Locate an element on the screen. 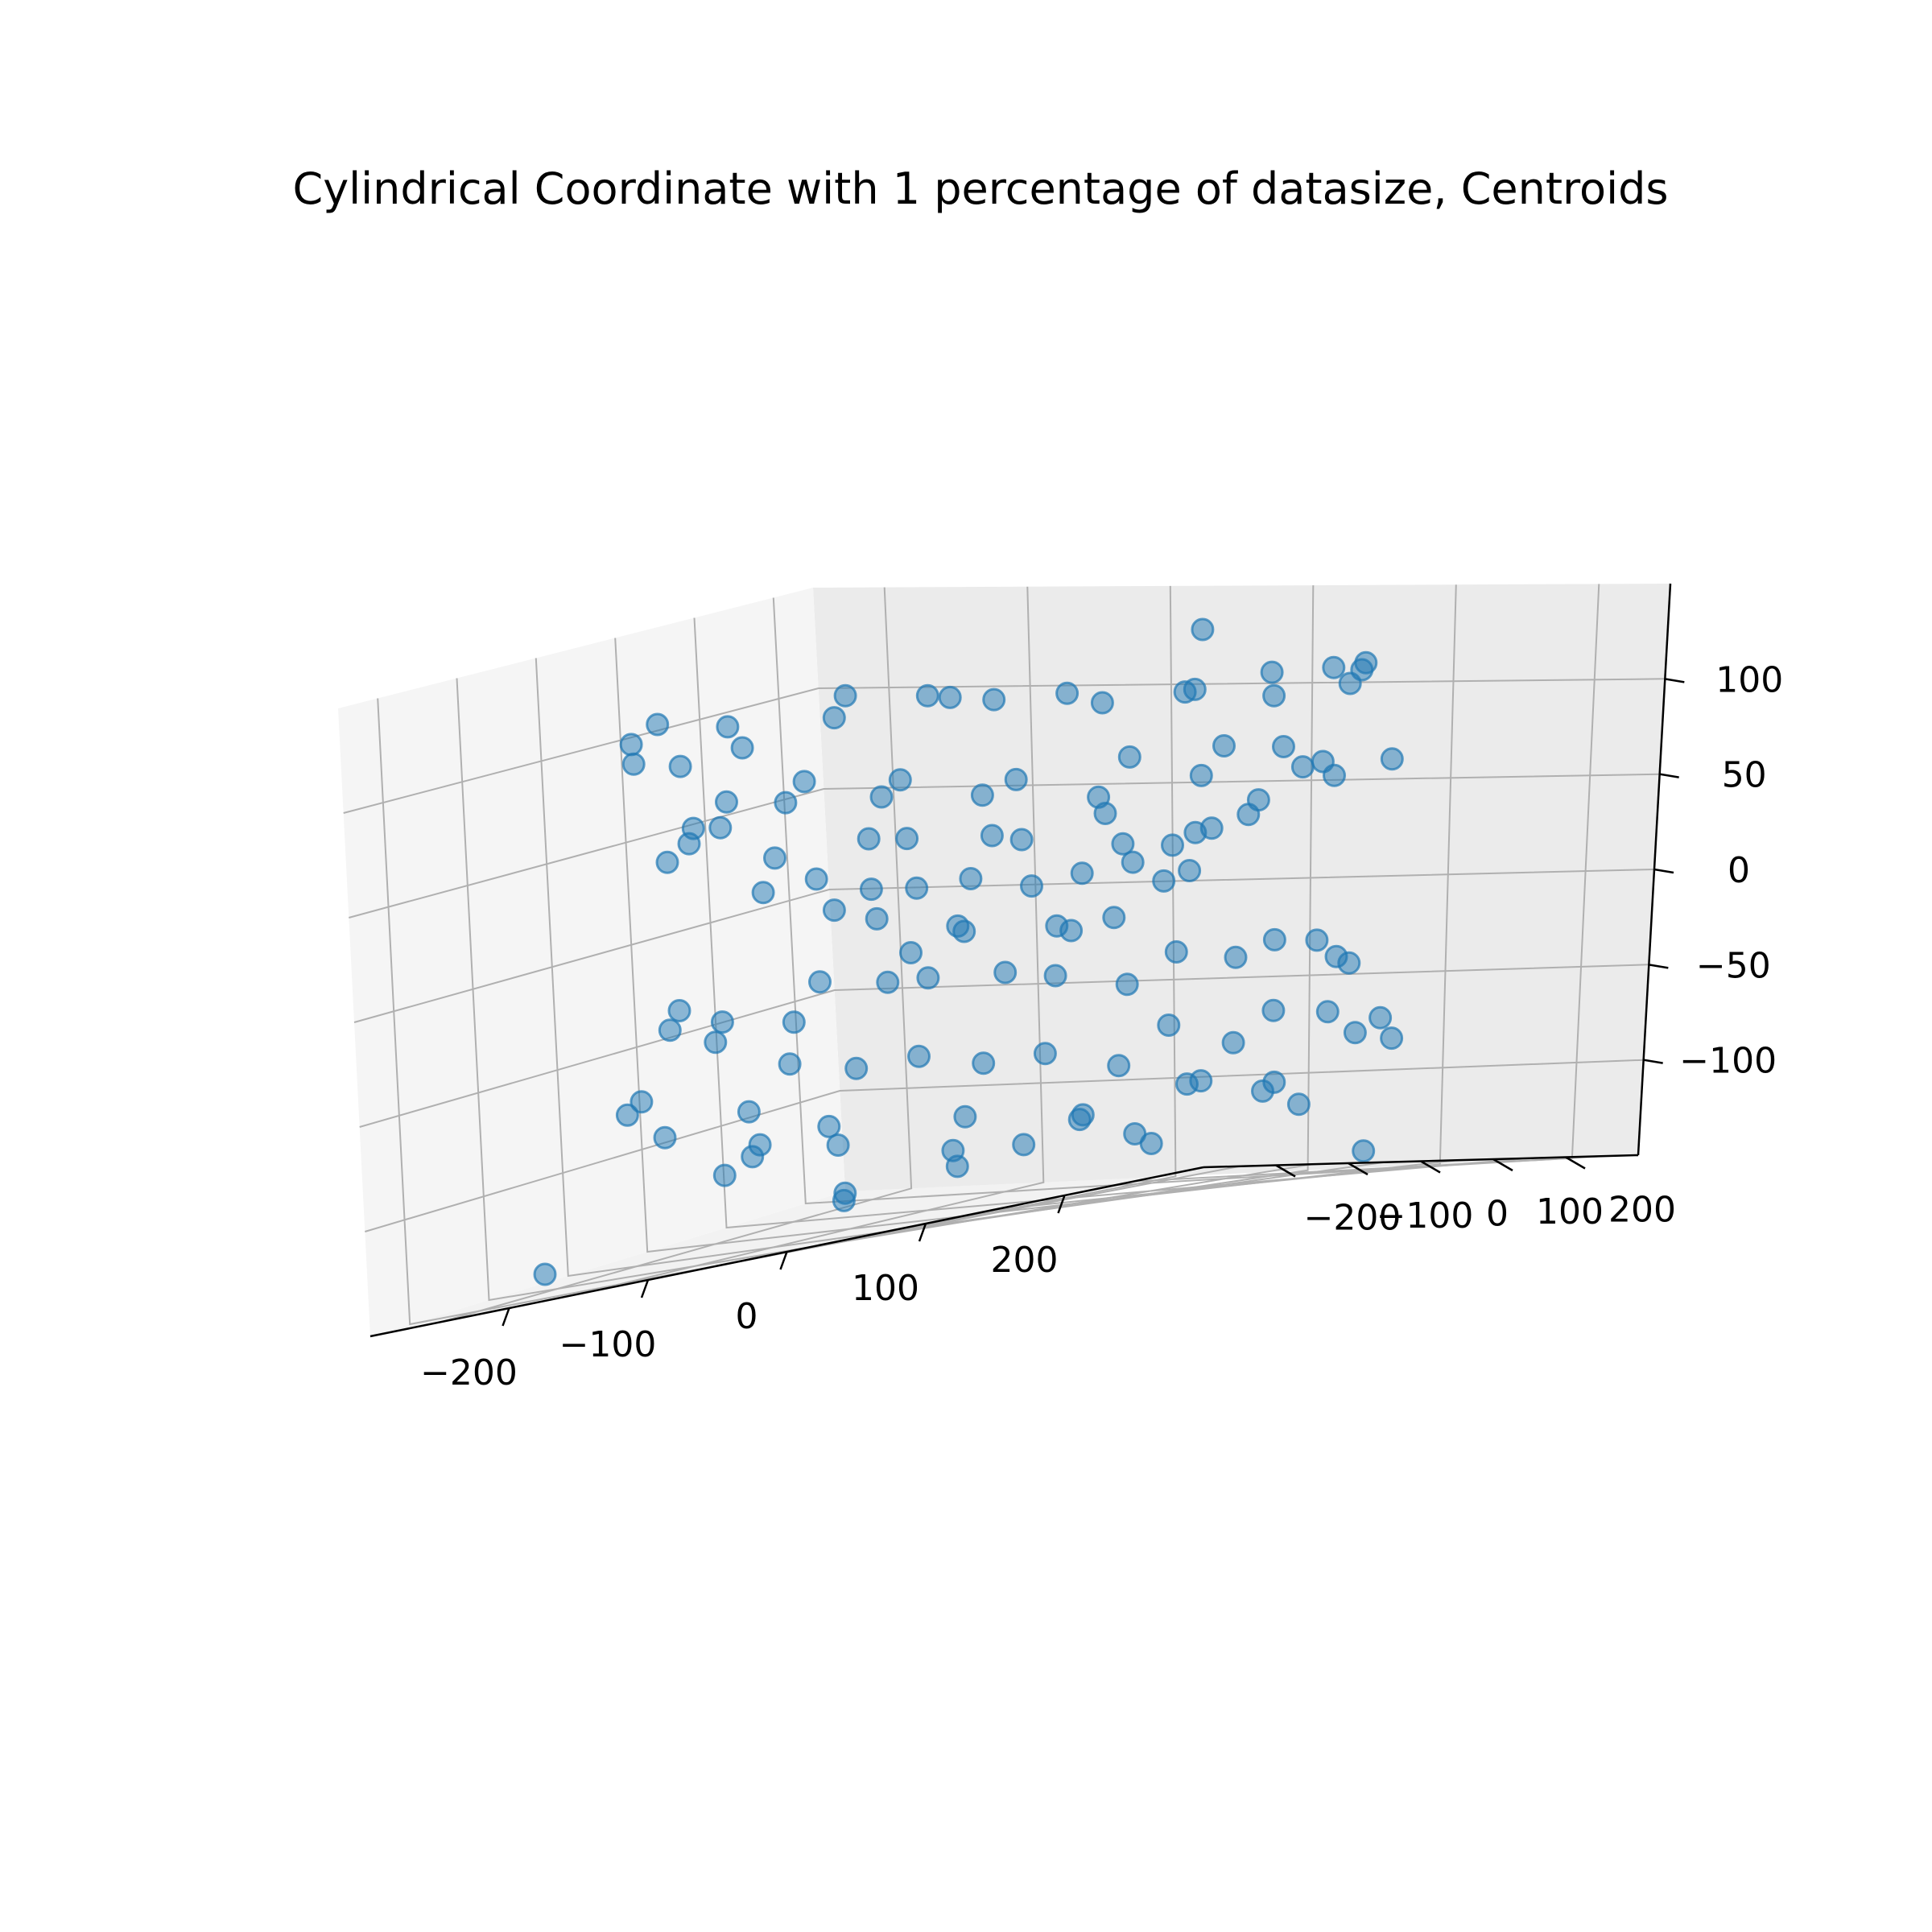 The width and height of the screenshot is (1932, 1932). y-tick-label: −200 is located at coordinates (1353, 1218).